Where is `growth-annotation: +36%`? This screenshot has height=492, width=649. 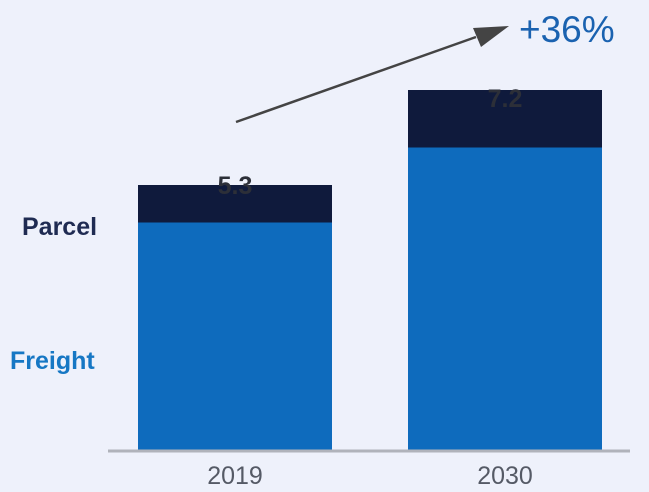 growth-annotation: +36% is located at coordinates (567, 29).